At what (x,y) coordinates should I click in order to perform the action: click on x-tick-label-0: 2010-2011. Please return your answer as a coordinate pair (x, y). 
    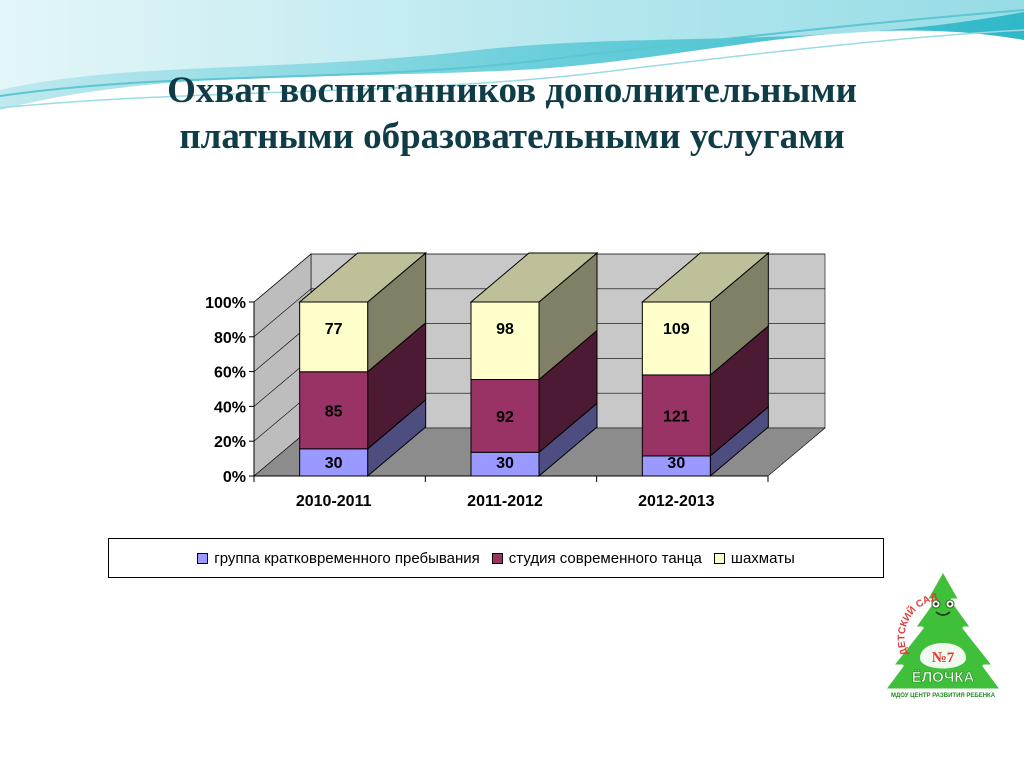
    Looking at the image, I should click on (334, 501).